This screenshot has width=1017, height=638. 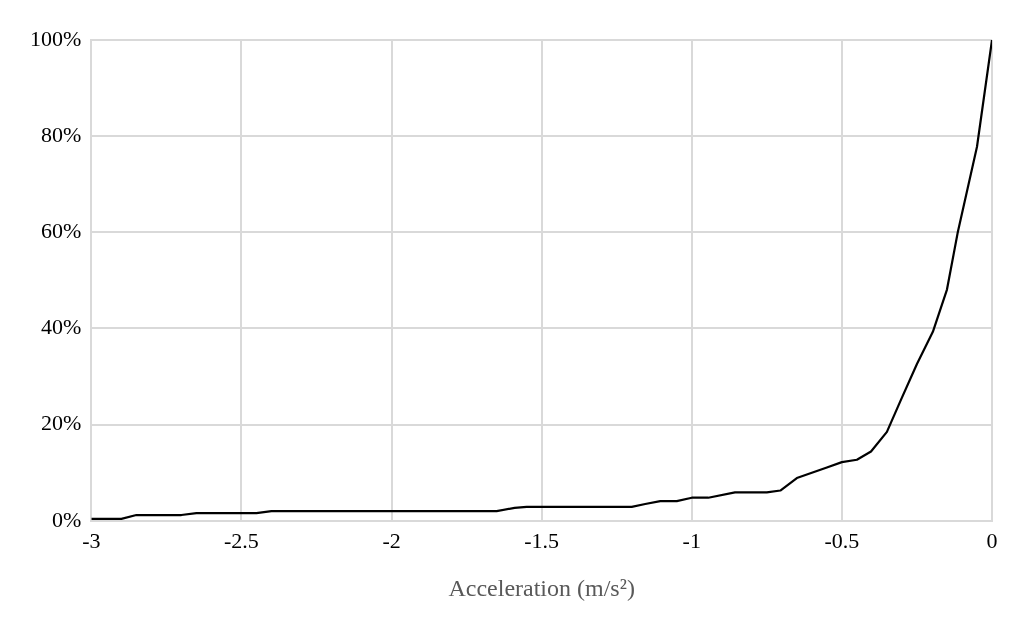 What do you see at coordinates (842, 540) in the screenshot?
I see `x-tick-label: -0.5` at bounding box center [842, 540].